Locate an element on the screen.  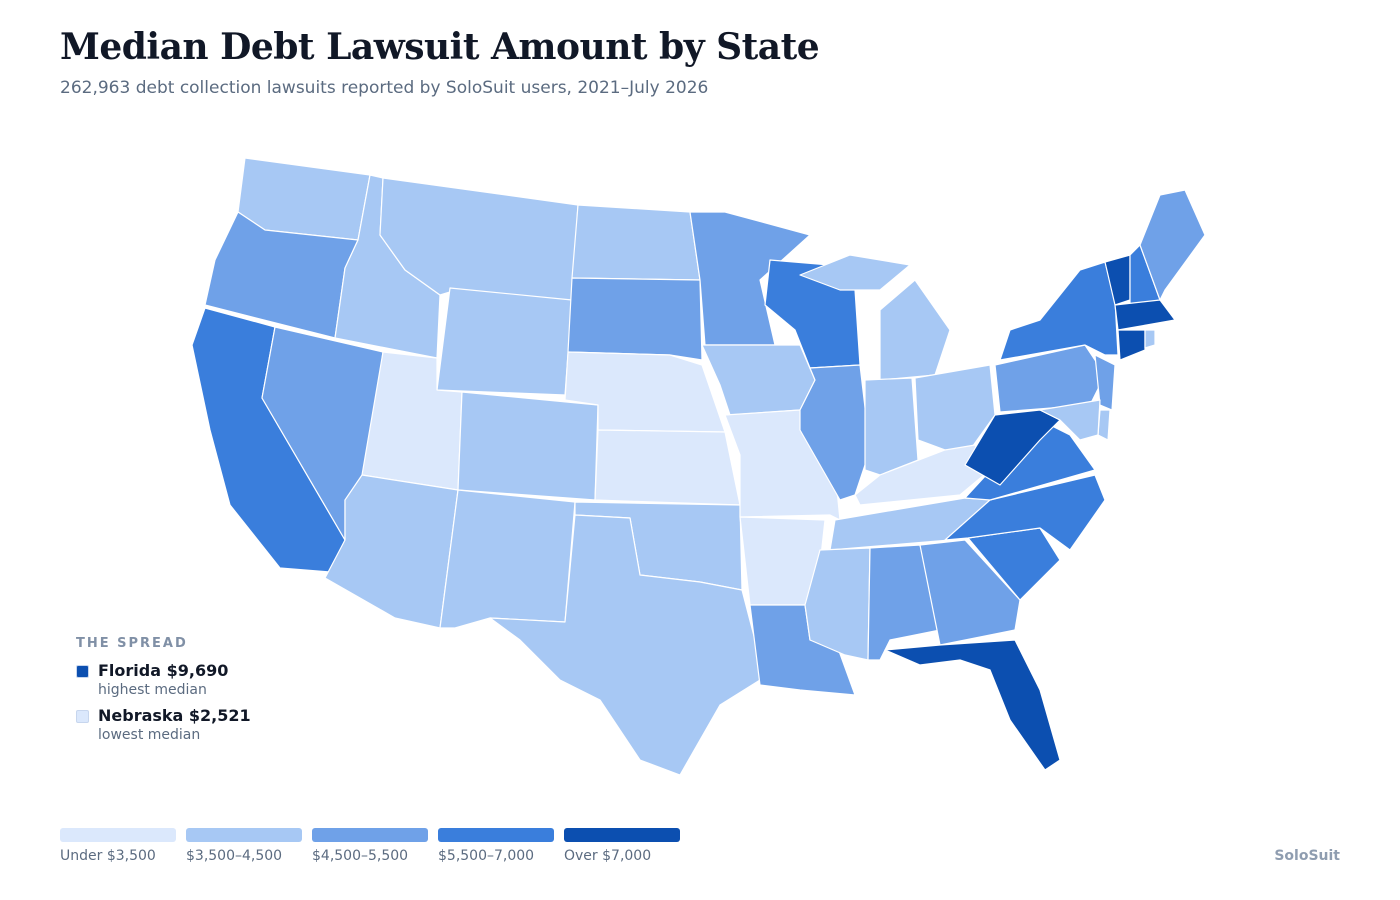
legend-label: $5,500–7,000 is located at coordinates (486, 856).